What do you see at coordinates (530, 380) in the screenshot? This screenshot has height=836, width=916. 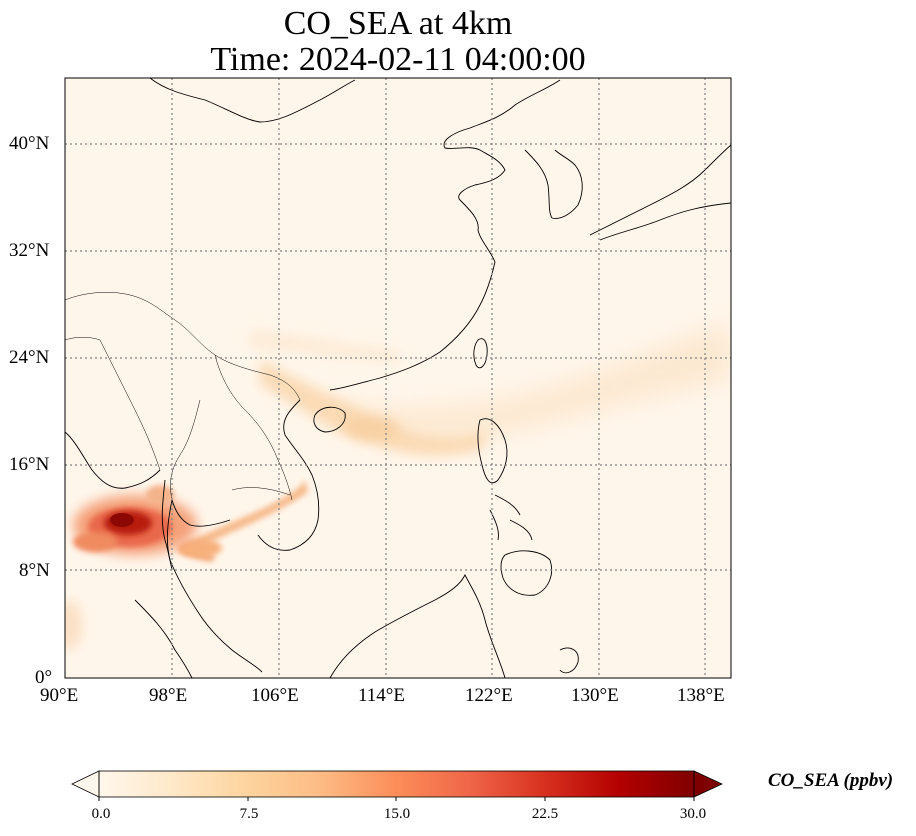 I see `pacific-band` at bounding box center [530, 380].